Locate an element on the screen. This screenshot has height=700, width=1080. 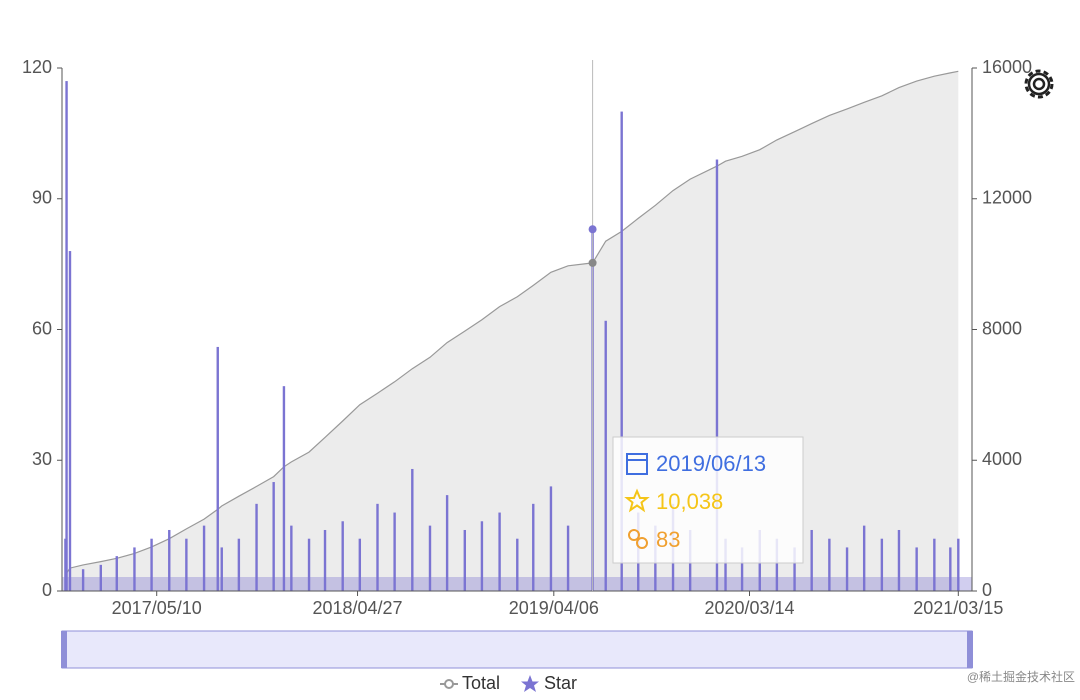
tooltip-star: 83 is located at coordinates (668, 539).